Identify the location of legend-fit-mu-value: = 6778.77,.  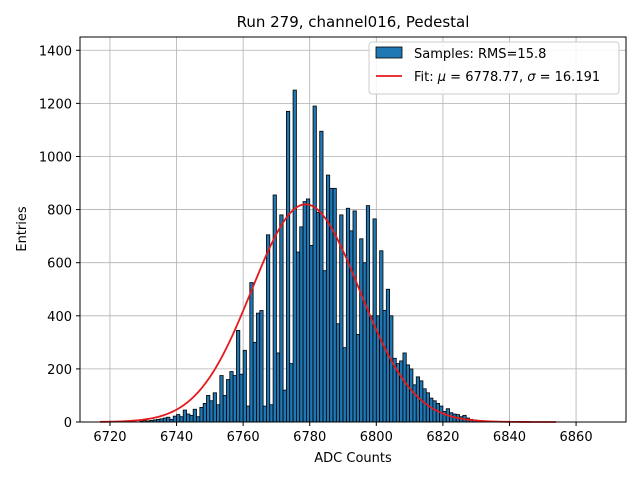
(486, 77).